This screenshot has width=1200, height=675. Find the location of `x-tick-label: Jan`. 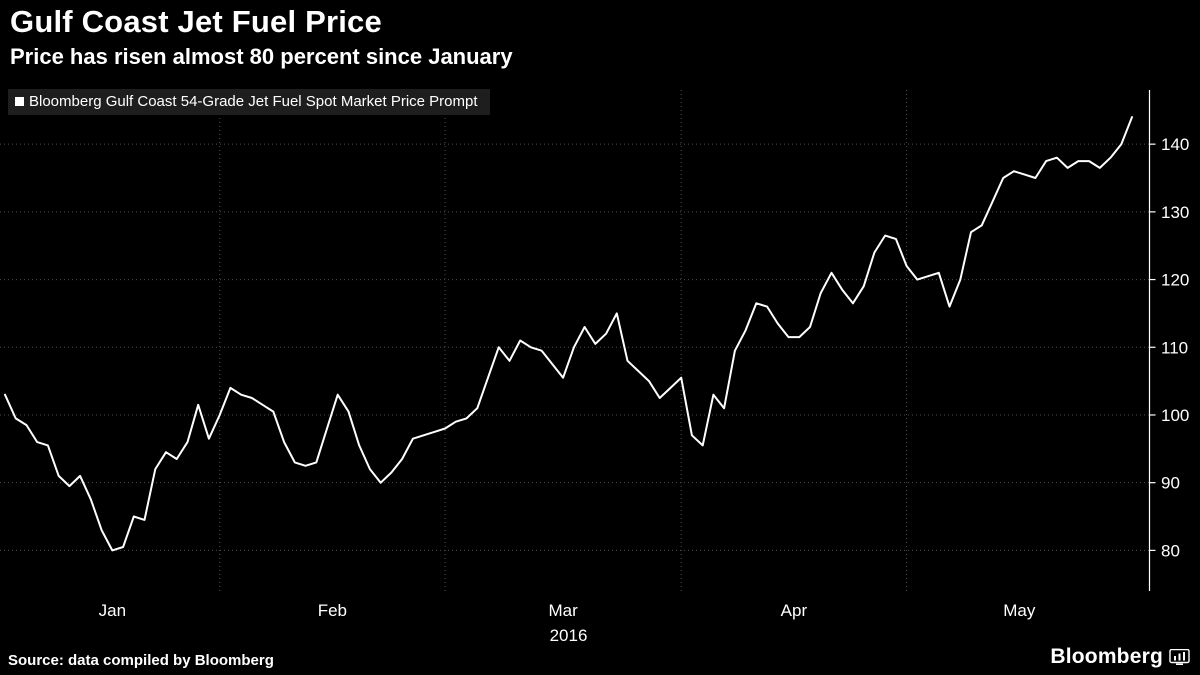

x-tick-label: Jan is located at coordinates (112, 610).